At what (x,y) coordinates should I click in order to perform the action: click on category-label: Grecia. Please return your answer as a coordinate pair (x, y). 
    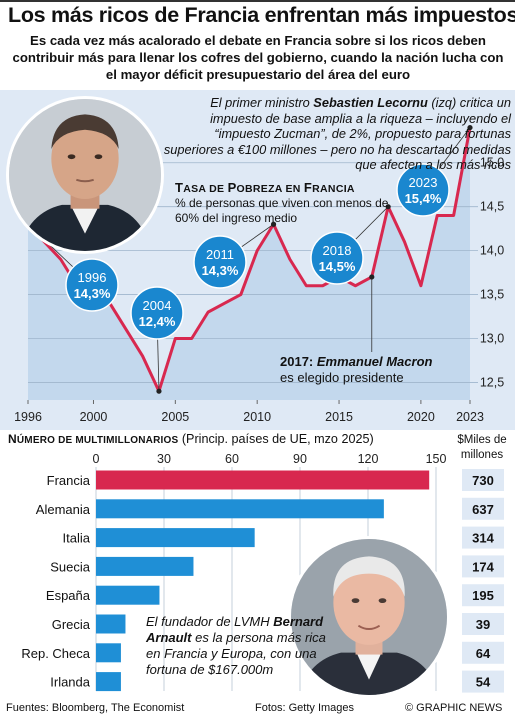
    Looking at the image, I should click on (71, 624).